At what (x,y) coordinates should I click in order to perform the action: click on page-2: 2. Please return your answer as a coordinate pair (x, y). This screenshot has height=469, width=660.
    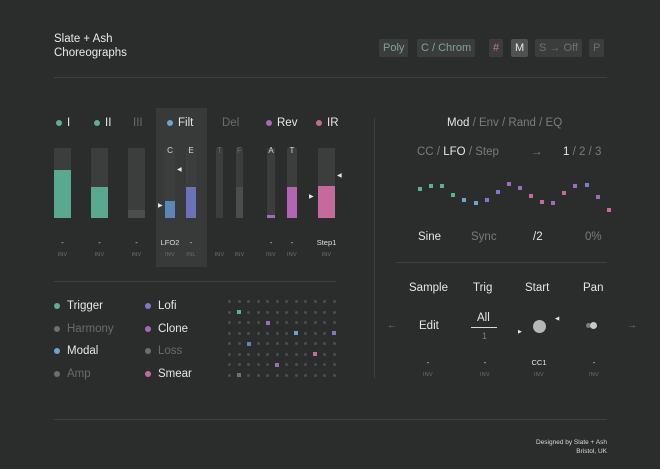
    Looking at the image, I should click on (582, 152).